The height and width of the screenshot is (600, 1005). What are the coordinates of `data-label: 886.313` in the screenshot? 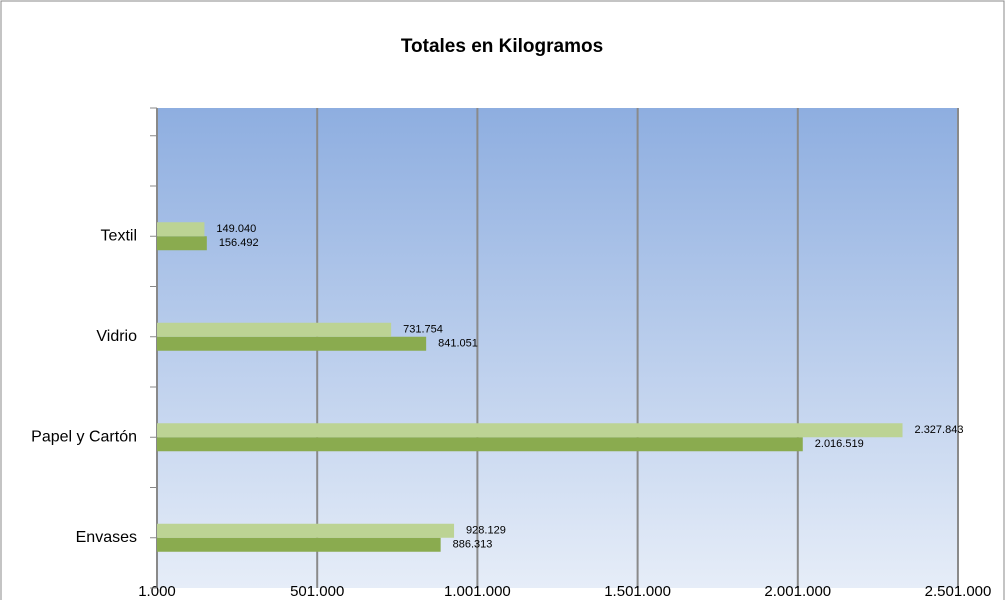 It's located at (473, 545).